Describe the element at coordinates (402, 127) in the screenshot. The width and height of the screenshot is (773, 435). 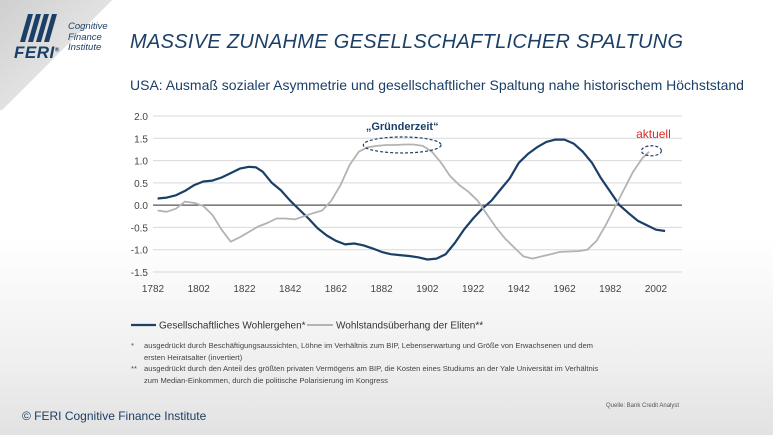
I see `annotation-label: „Gründerzeit“` at that location.